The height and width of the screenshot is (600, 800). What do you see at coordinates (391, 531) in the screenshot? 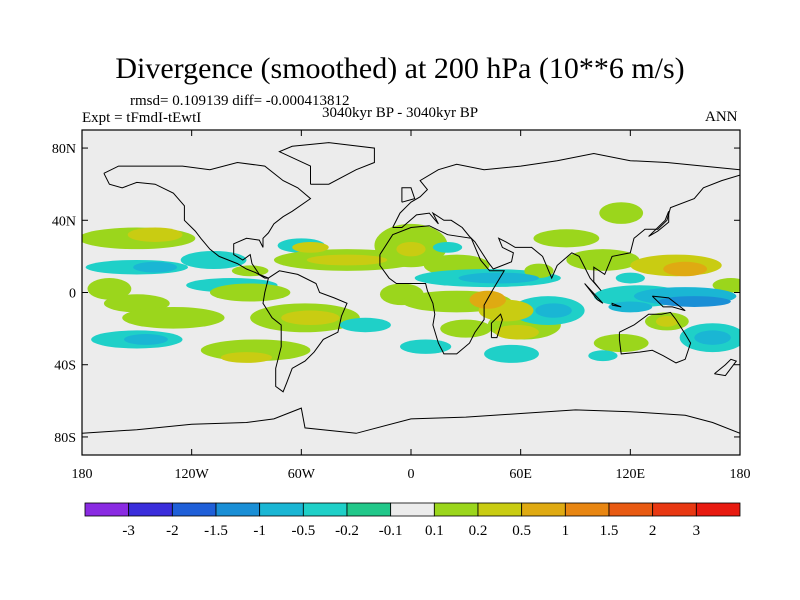
I see `colorbar-label: -0.1` at bounding box center [391, 531].